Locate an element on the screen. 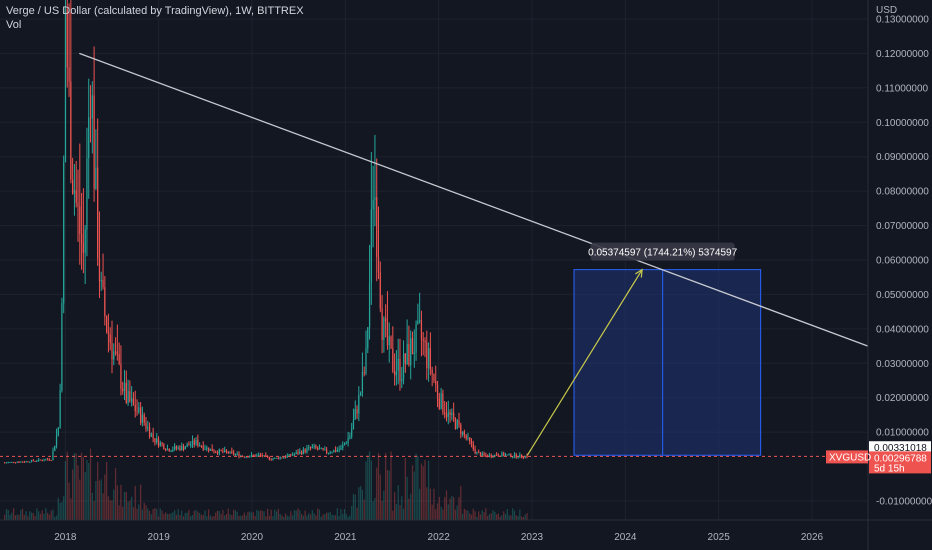 This screenshot has height=550, width=932. projection-box is located at coordinates (667, 362).